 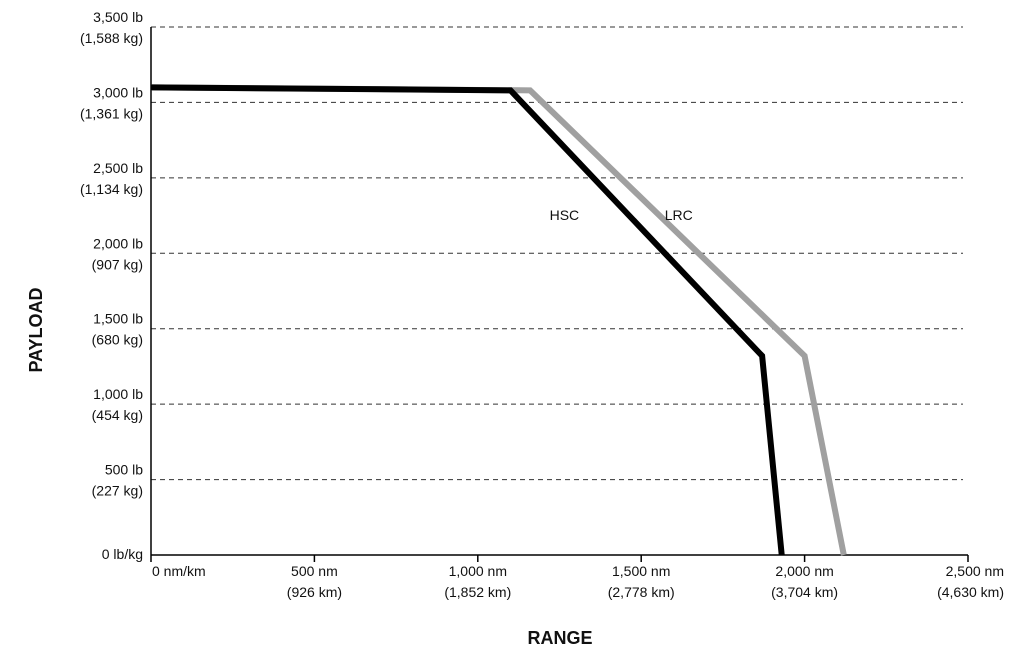 I want to click on y-tick-label: 2,500 lb, so click(x=118, y=168).